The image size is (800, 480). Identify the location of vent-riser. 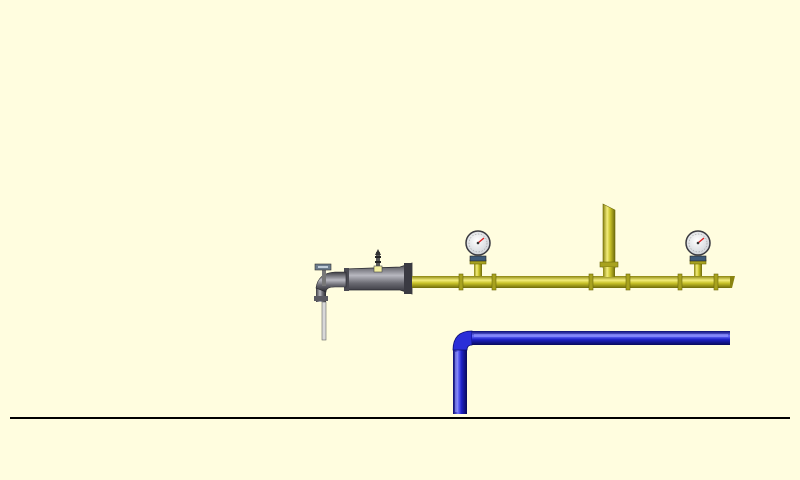
(609, 240).